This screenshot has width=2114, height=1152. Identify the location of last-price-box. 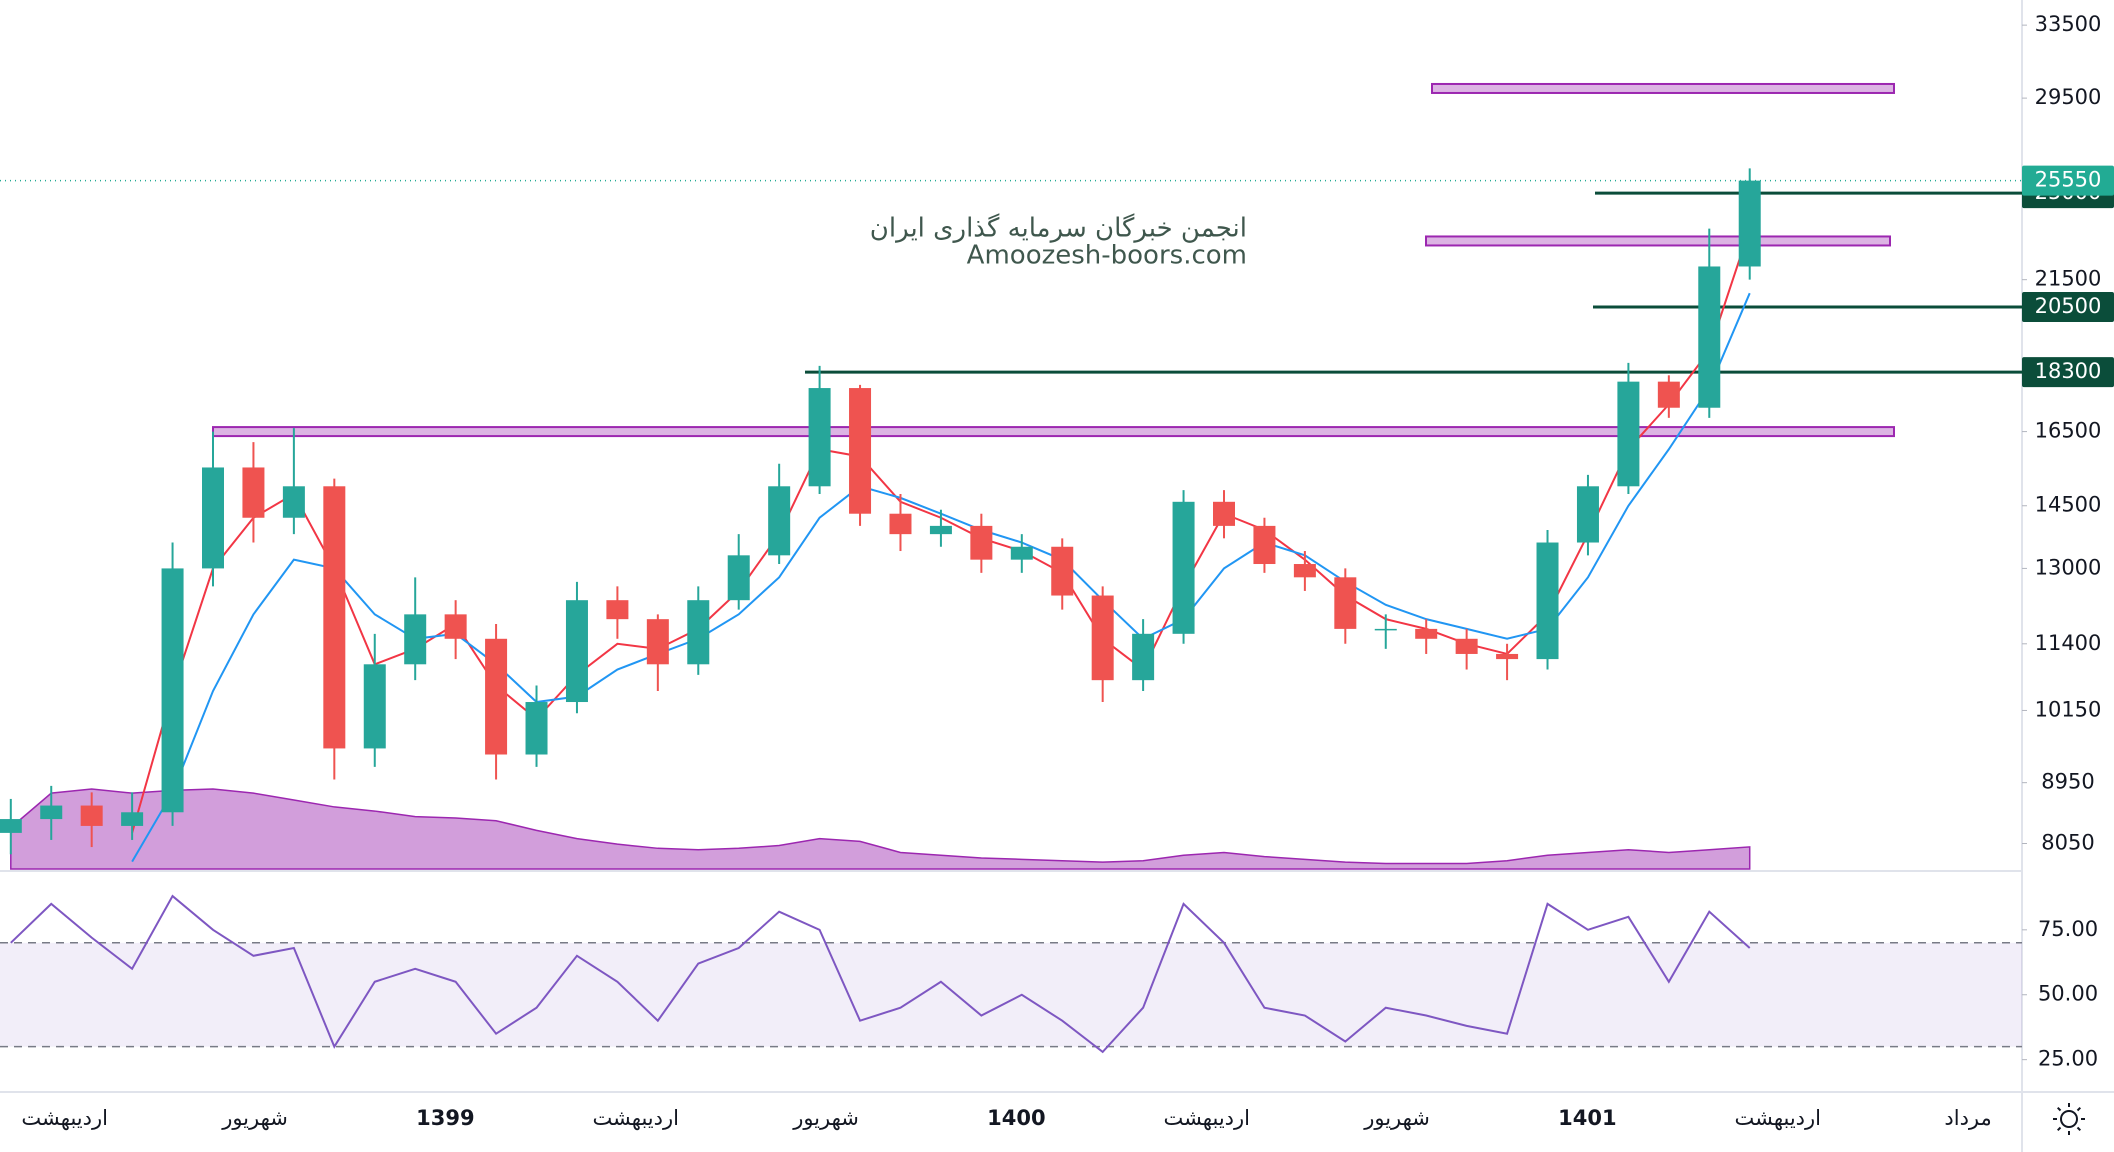
(2068, 180).